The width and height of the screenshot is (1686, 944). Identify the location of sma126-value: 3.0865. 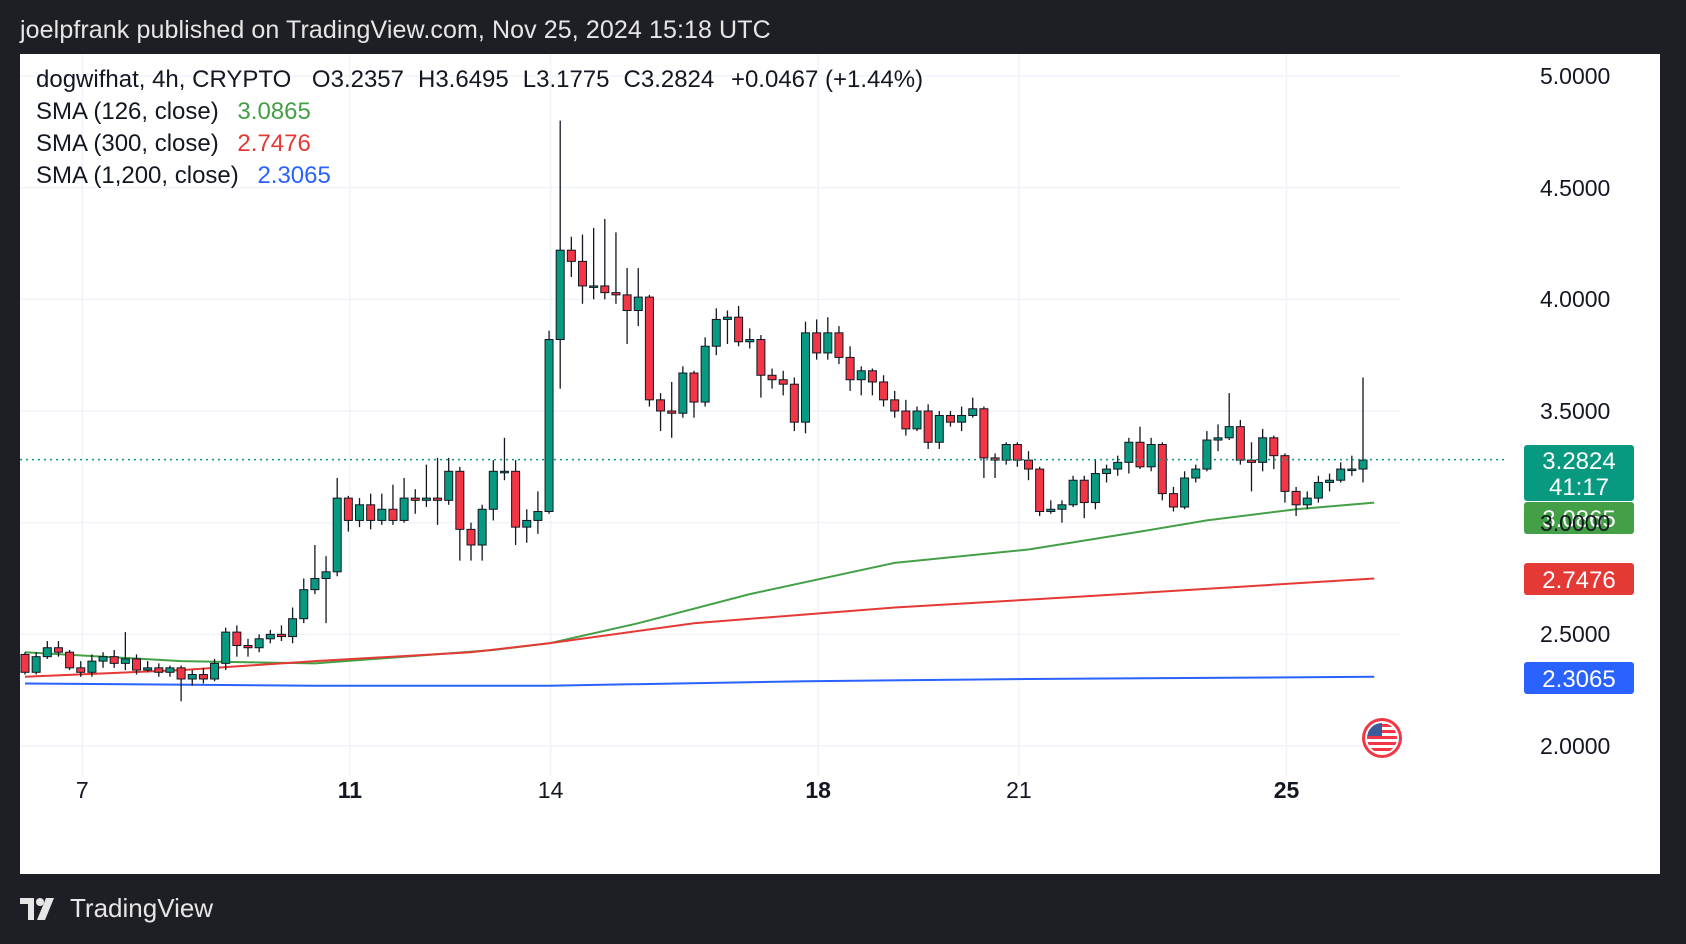
(274, 111).